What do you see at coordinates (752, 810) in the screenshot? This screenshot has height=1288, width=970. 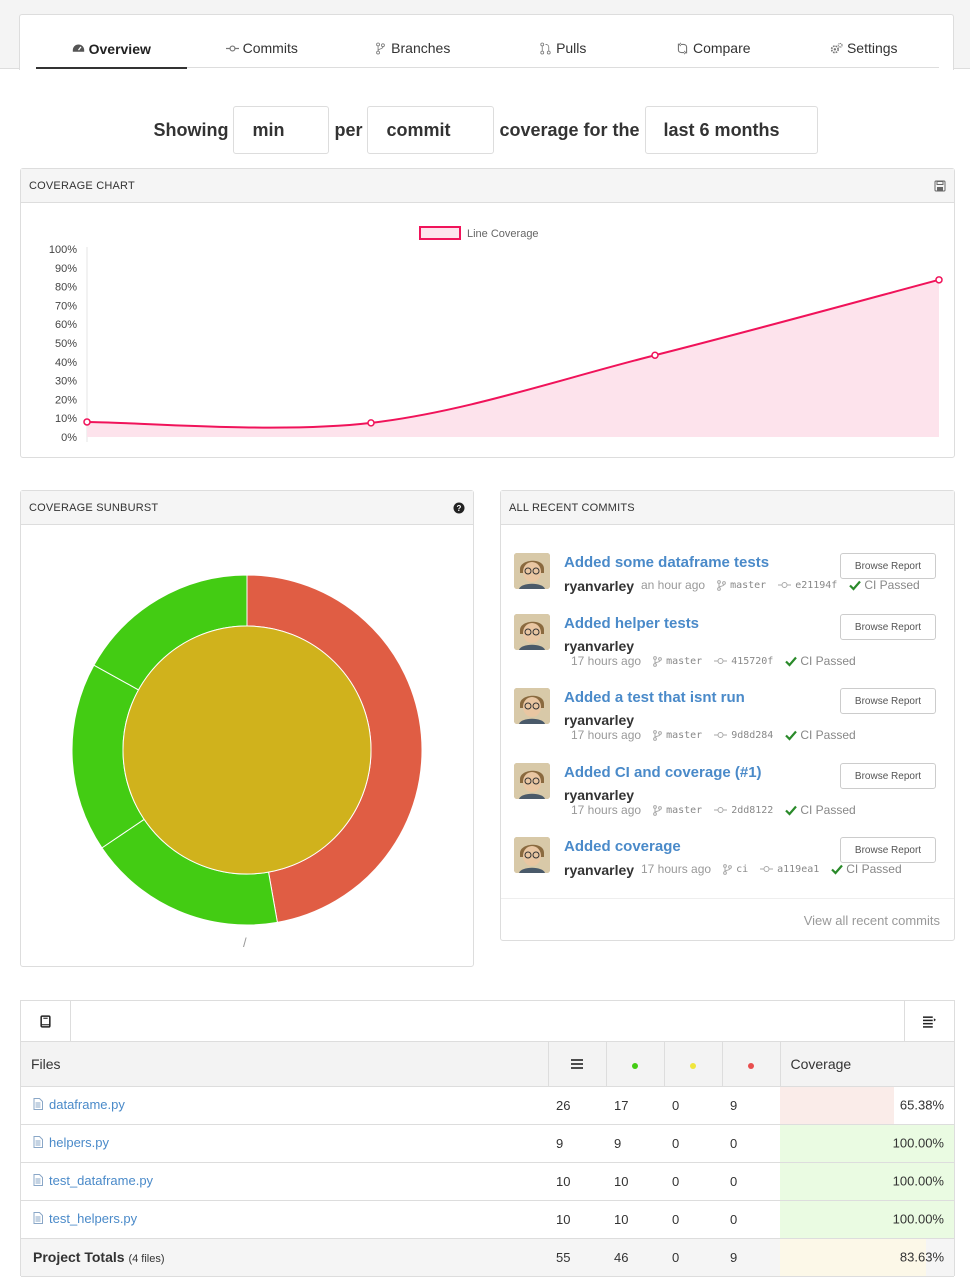 I see `commit-sha-text: 2dd8122` at bounding box center [752, 810].